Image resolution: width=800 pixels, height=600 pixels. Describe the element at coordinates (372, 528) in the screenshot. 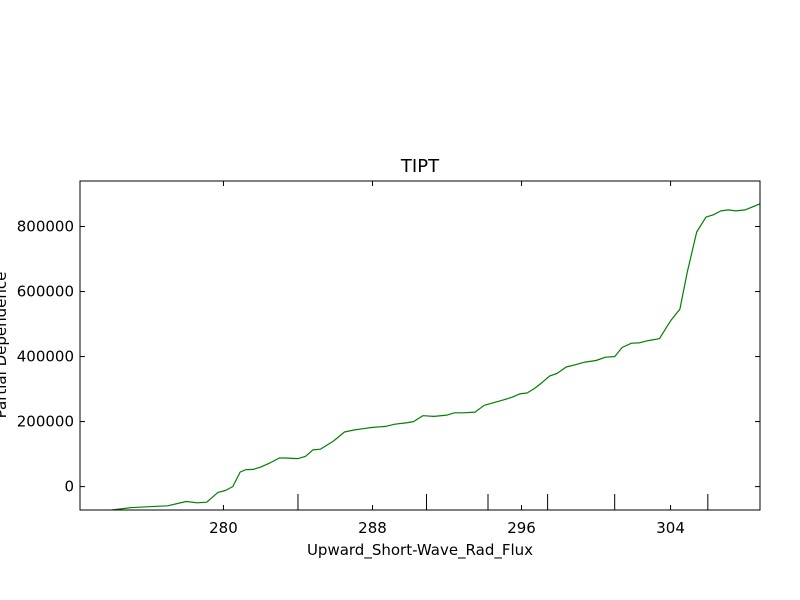

I see `x-tick-label: 288` at that location.